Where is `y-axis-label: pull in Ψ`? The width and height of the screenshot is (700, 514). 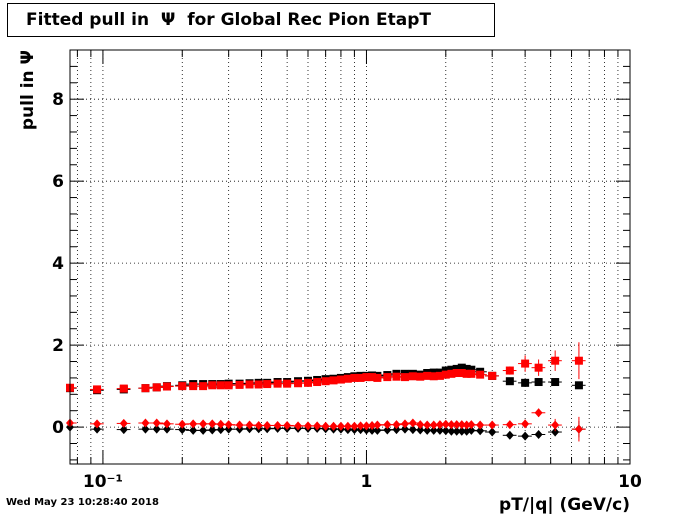
y-axis-label: pull in Ψ is located at coordinates (28, 90).